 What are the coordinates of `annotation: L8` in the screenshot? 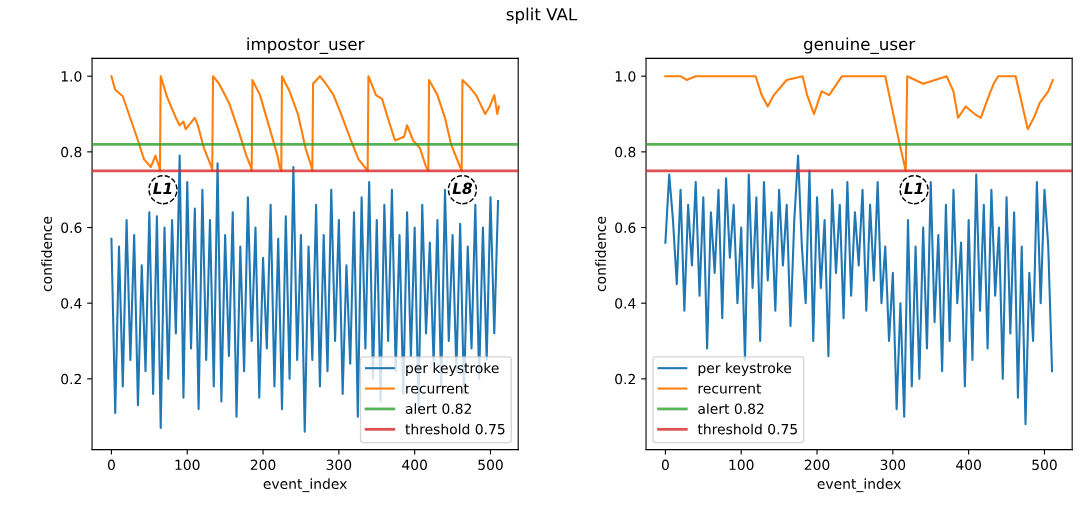 It's located at (462, 188).